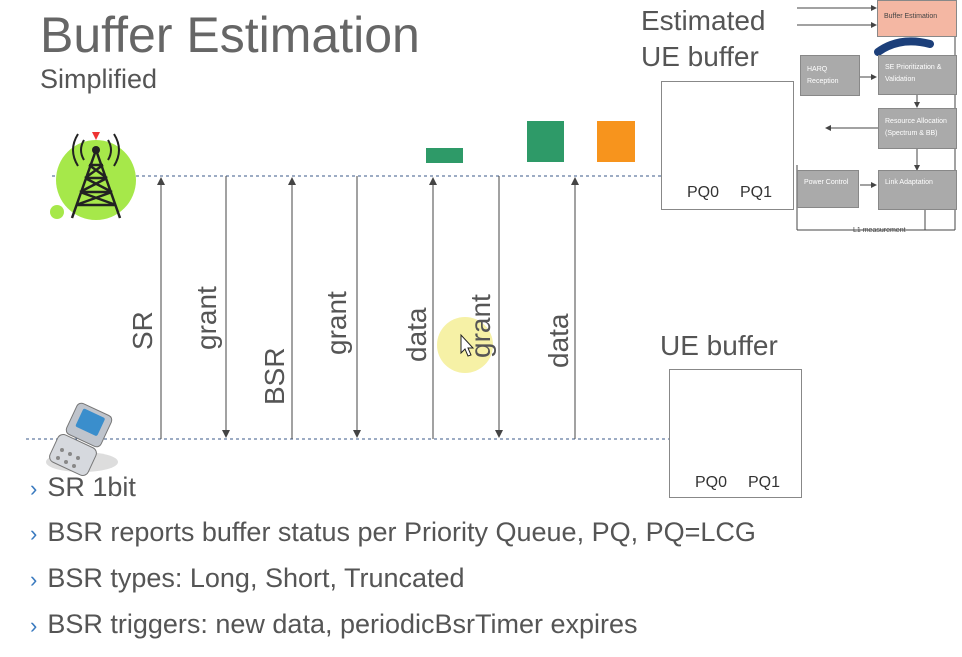 This screenshot has width=962, height=657. Describe the element at coordinates (917, 75) in the screenshot. I see `block-se-prioritization: SE Prioritization & Validation` at that location.